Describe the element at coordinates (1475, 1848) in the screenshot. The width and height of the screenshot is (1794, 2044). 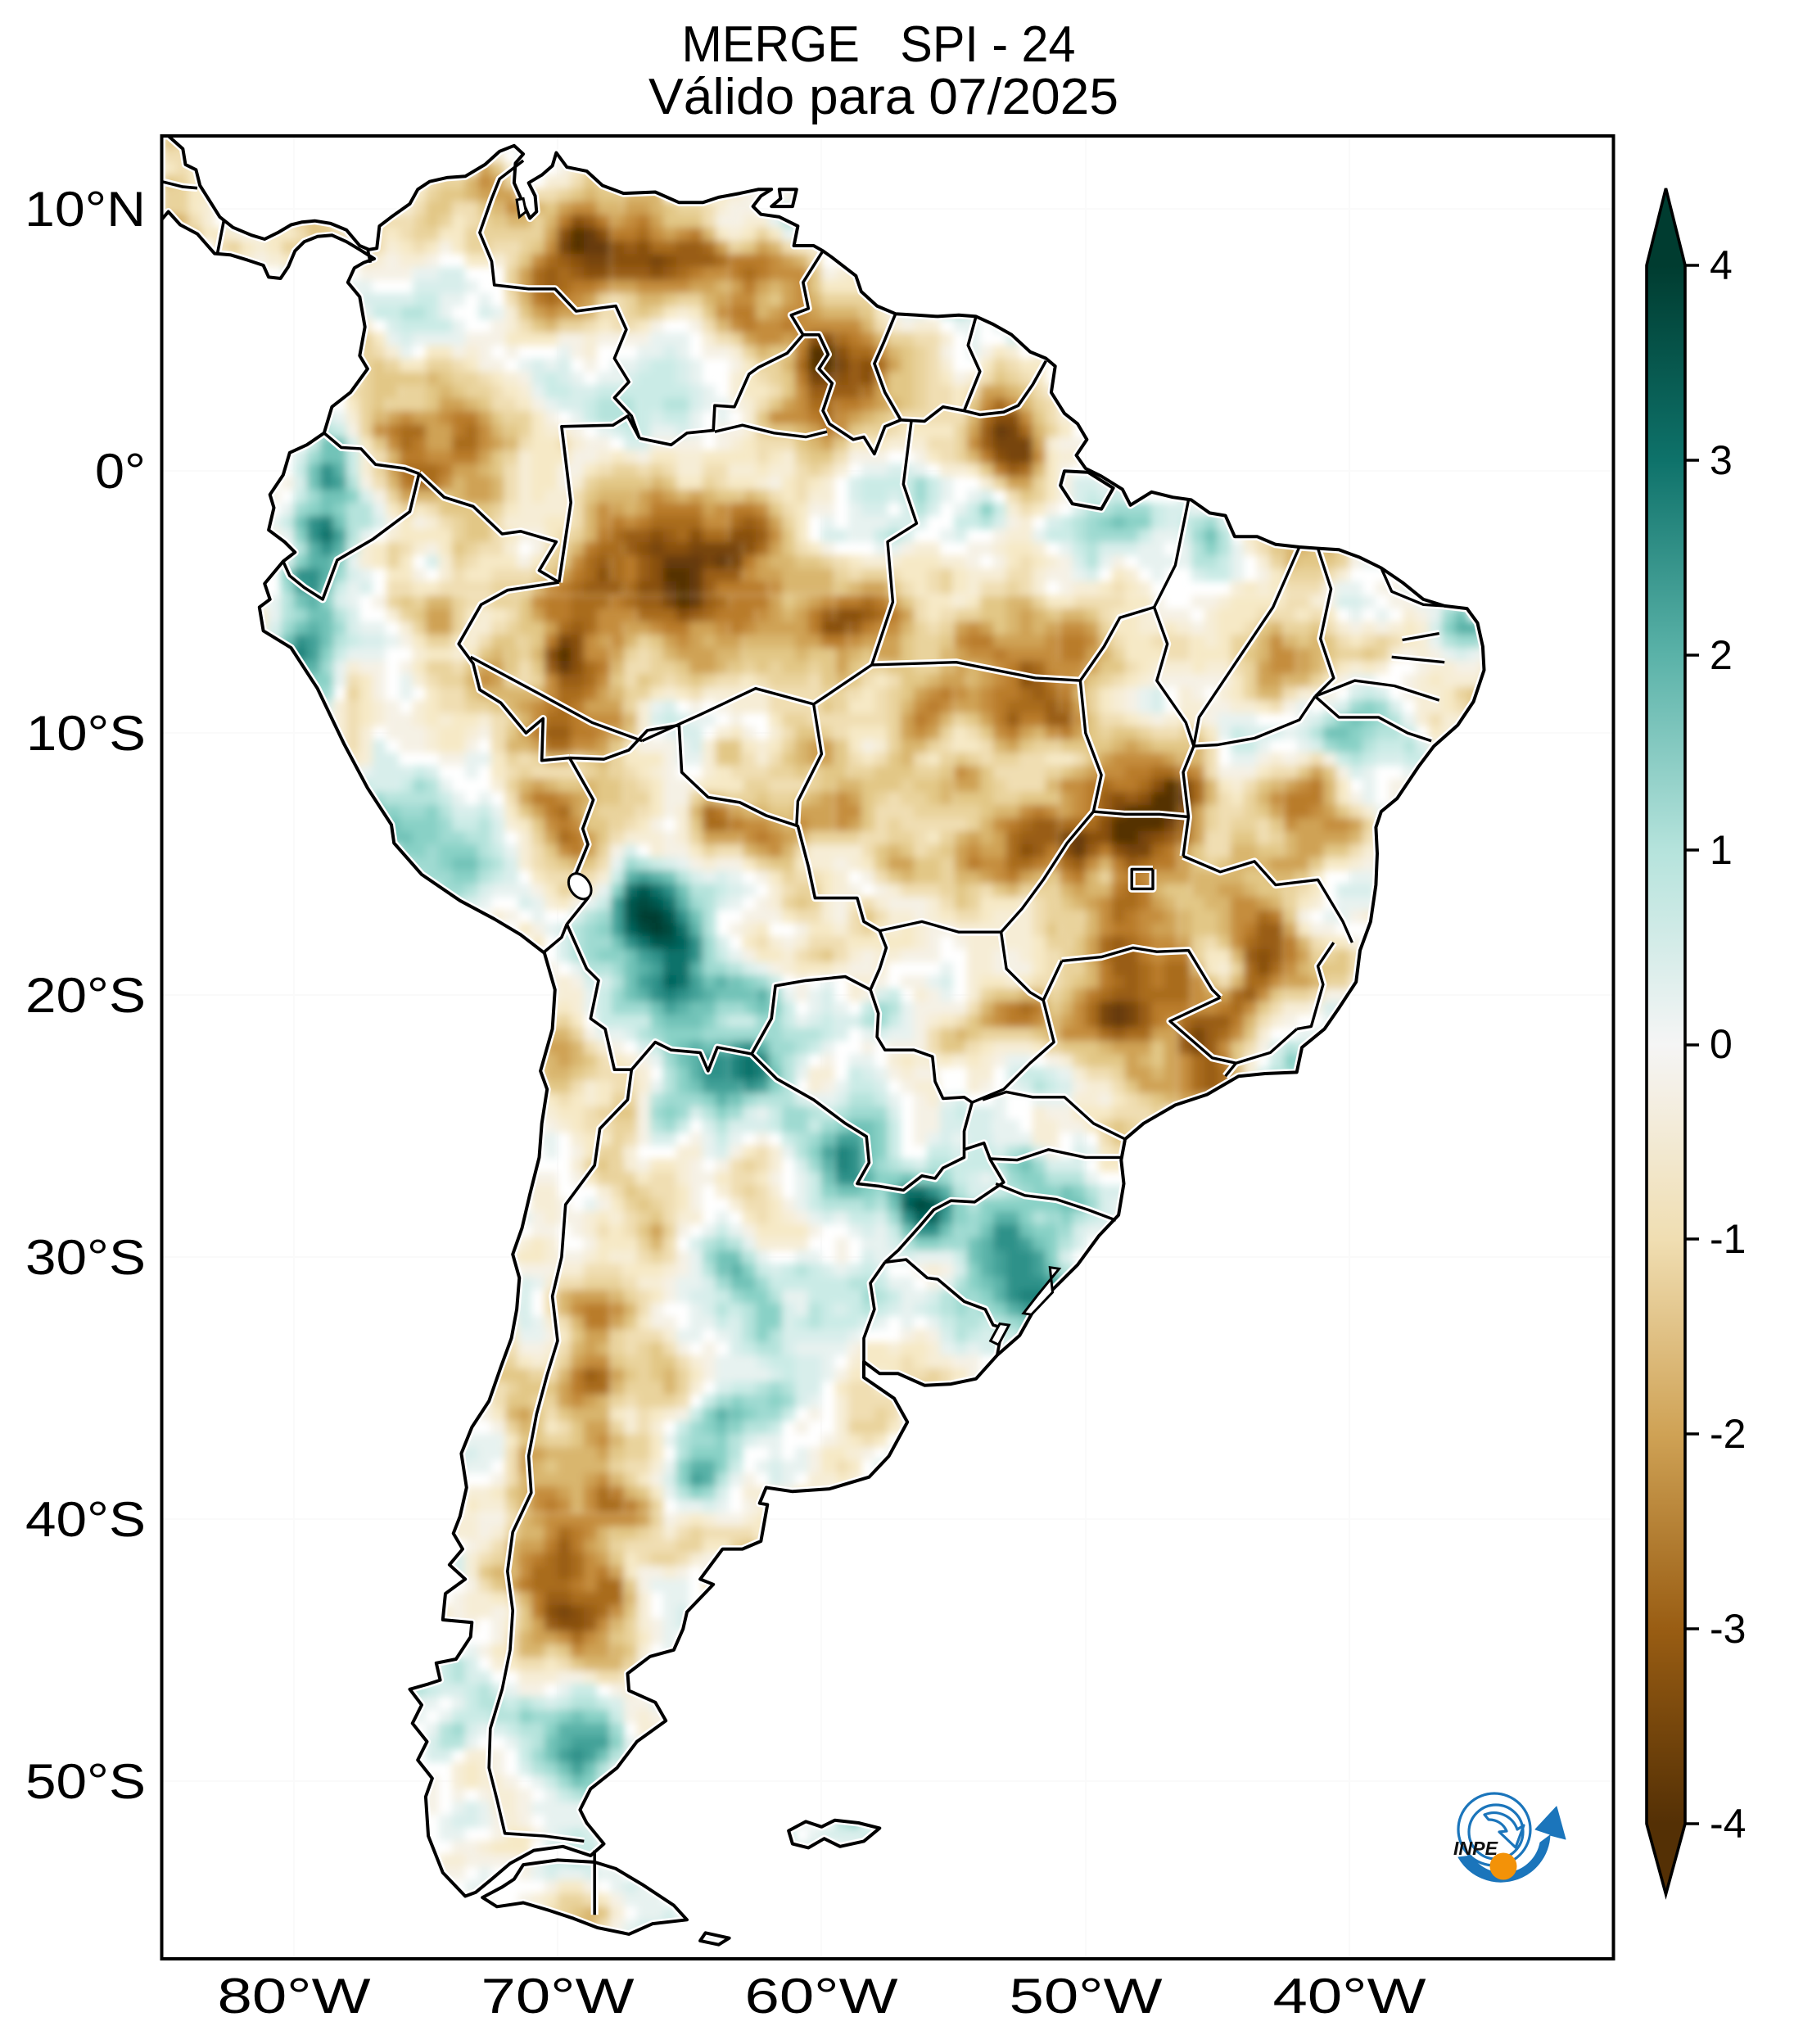
I see `svg-text: INPE` at that location.